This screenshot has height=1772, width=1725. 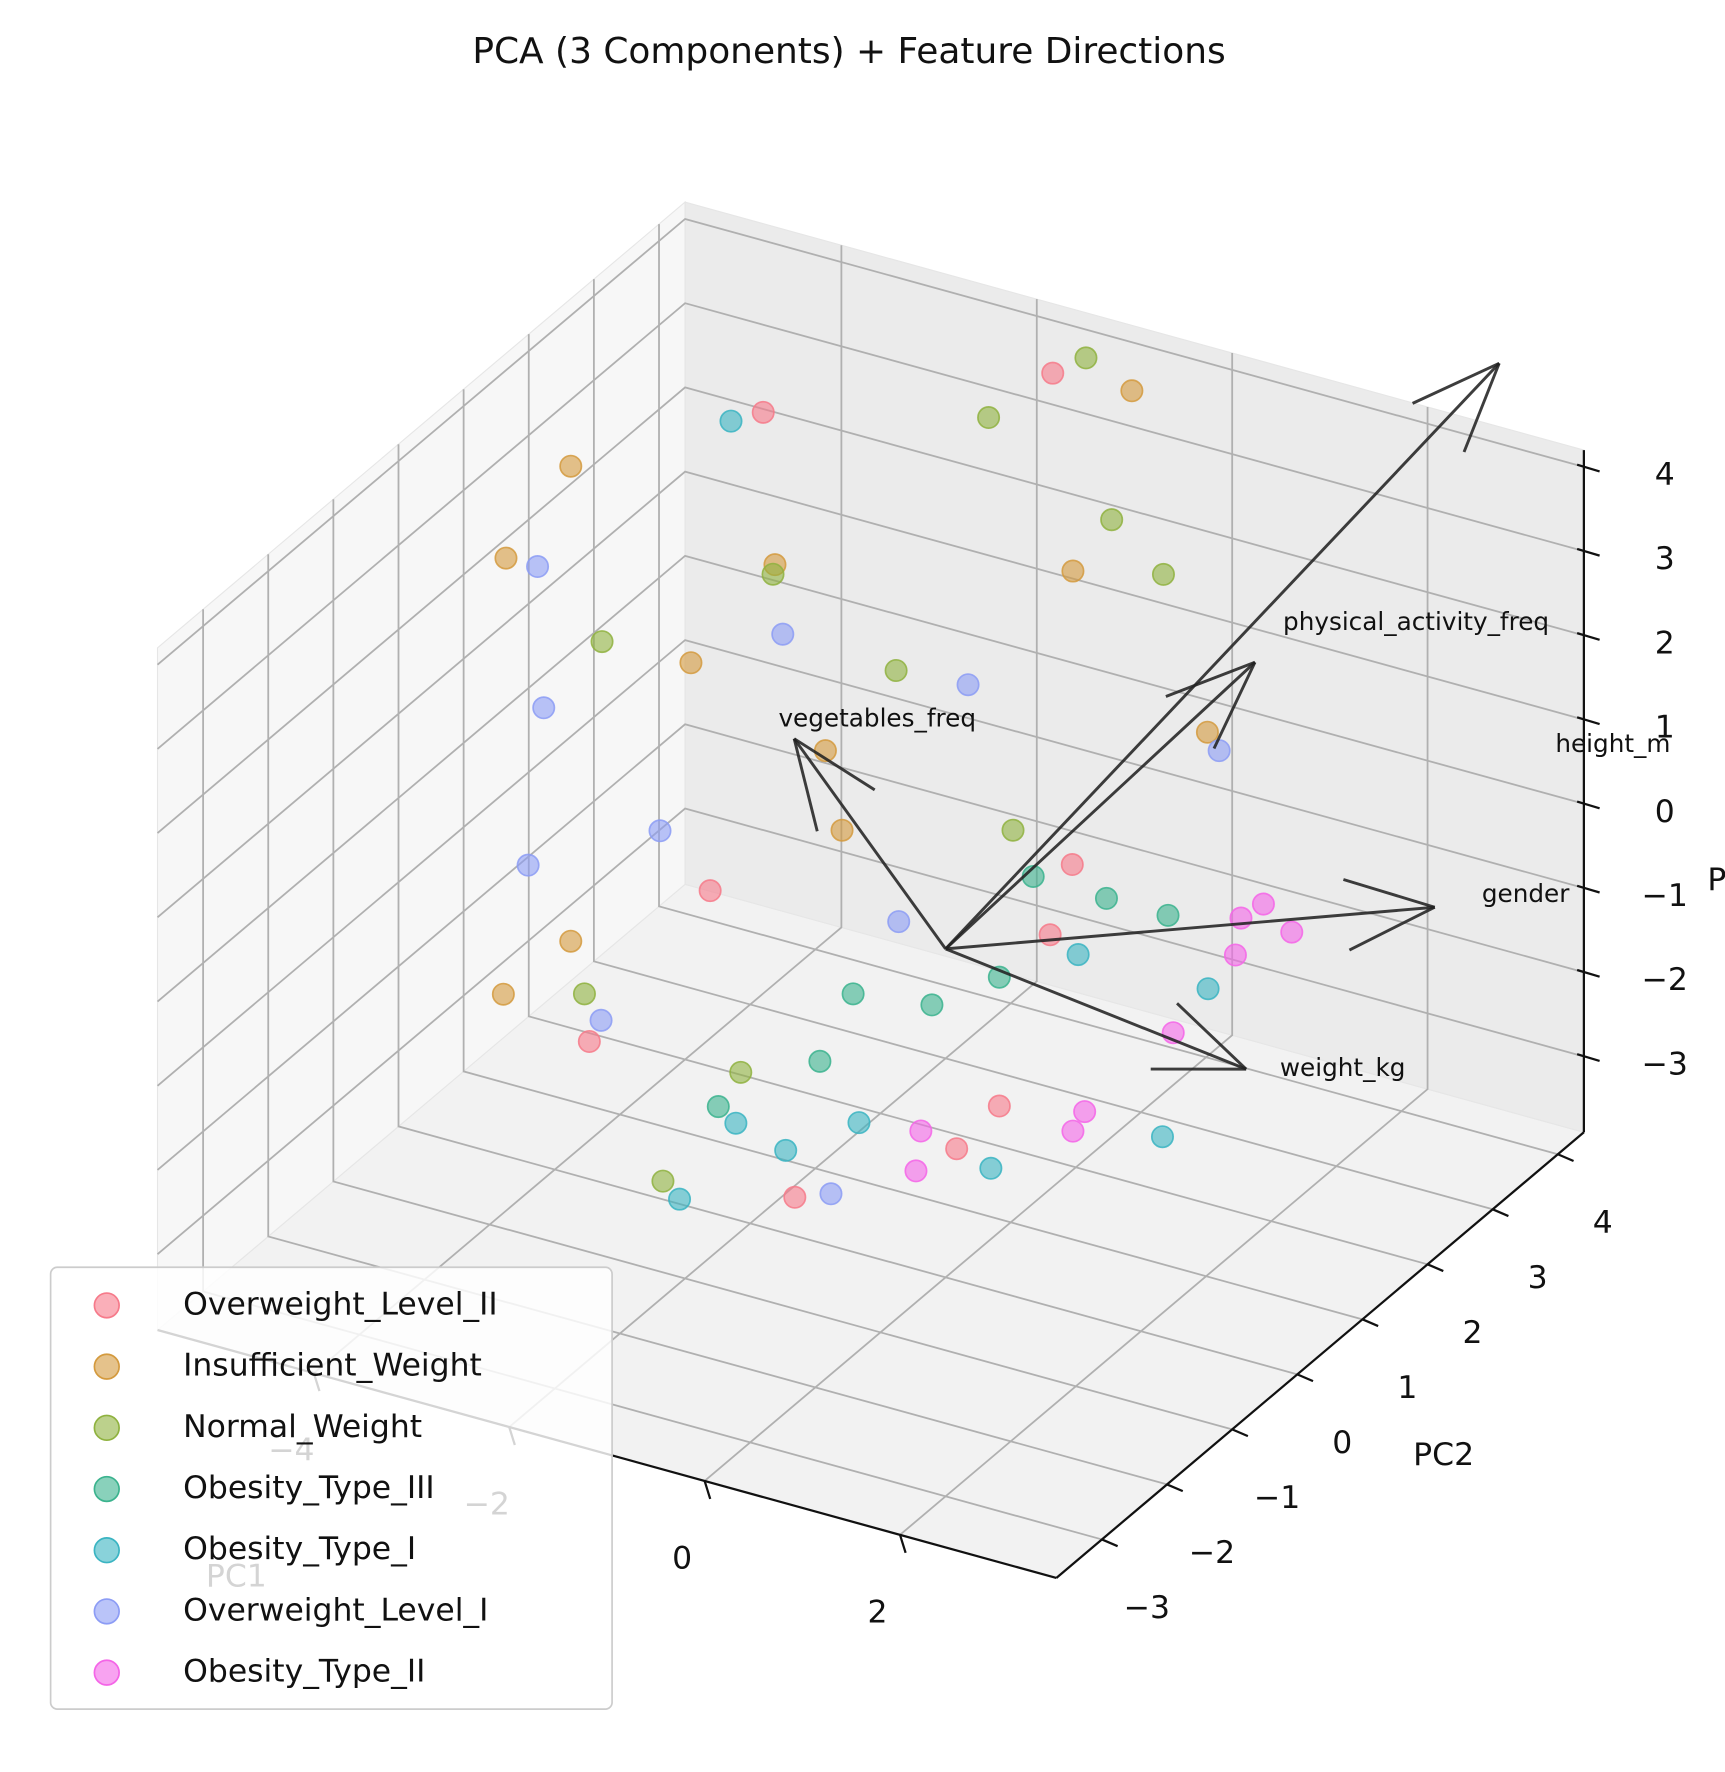 I want to click on feature-label: height_m, so click(x=1612, y=743).